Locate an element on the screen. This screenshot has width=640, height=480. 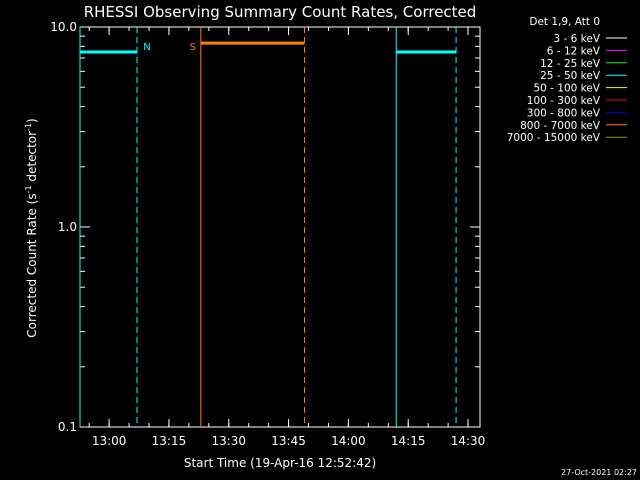
y-axis-label: Corrected Count Rate (s-1 detector-1) is located at coordinates (31, 227).